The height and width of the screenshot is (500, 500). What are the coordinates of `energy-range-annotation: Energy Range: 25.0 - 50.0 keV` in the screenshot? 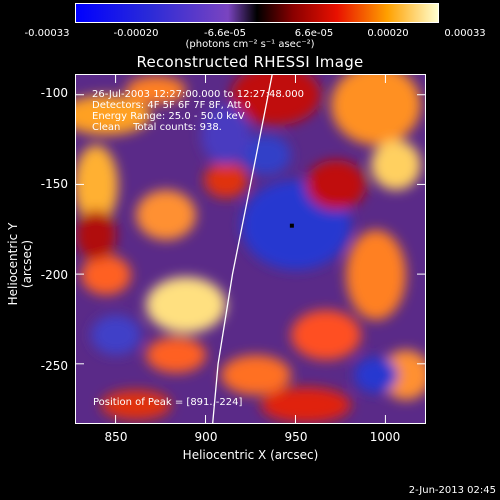 It's located at (168, 116).